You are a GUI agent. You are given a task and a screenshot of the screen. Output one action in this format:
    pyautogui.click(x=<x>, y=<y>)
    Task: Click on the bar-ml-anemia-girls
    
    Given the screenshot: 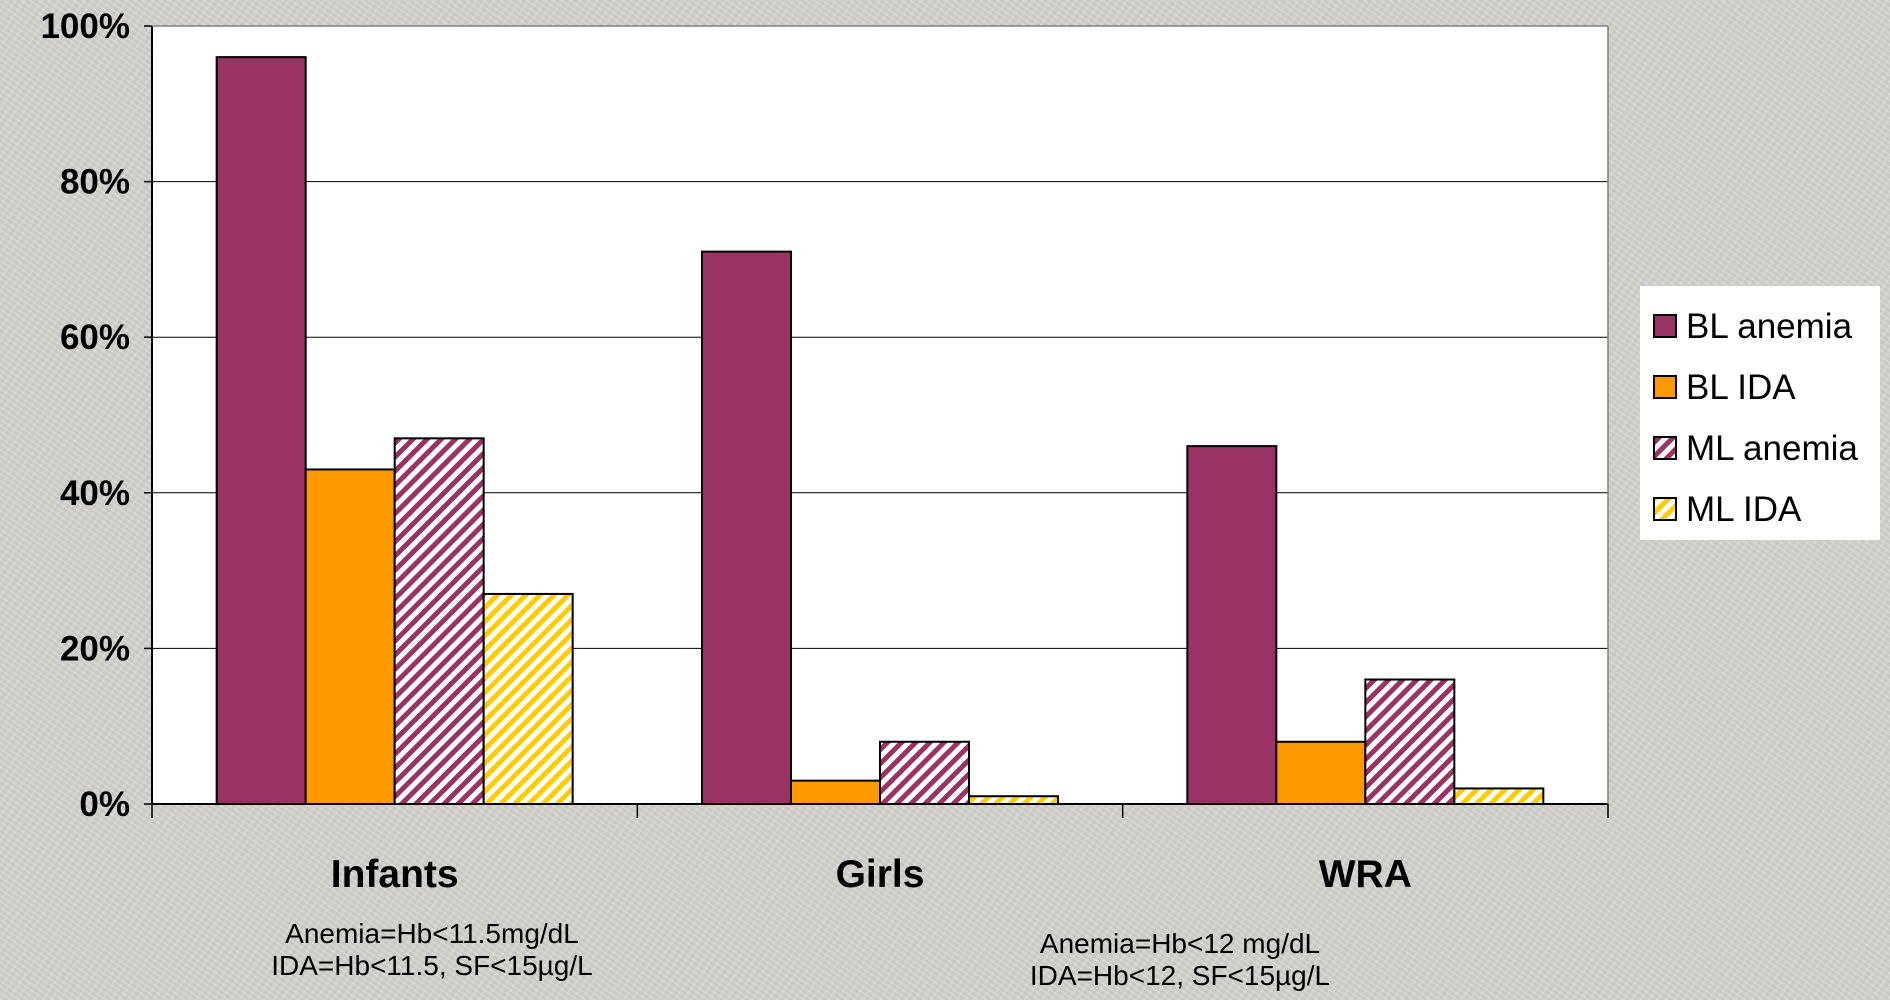 What is the action you would take?
    pyautogui.click(x=924, y=773)
    